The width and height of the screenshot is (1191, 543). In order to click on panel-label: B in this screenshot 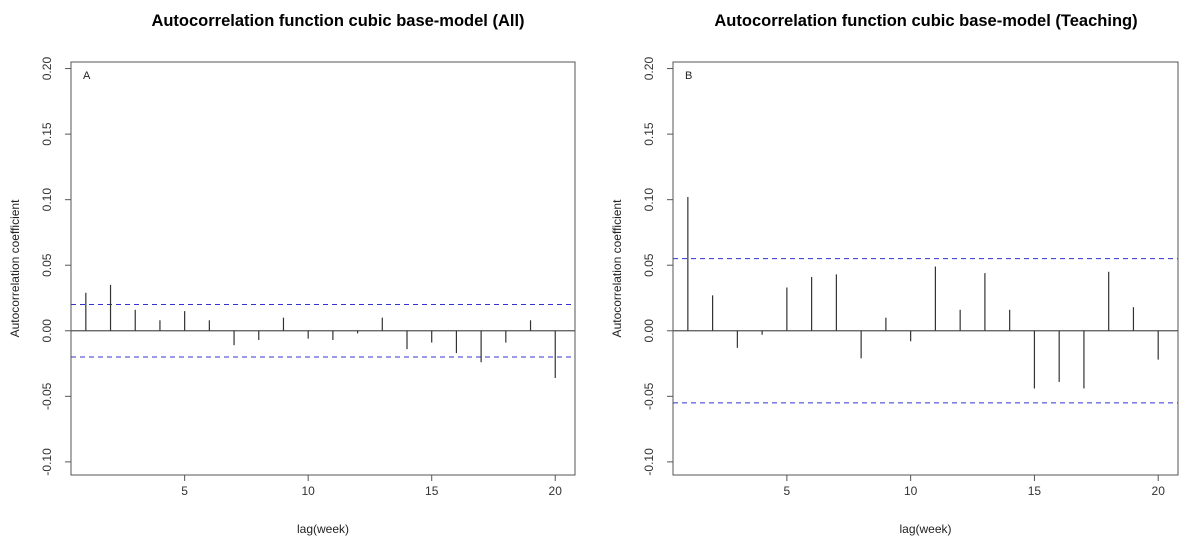, I will do `click(688, 76)`.